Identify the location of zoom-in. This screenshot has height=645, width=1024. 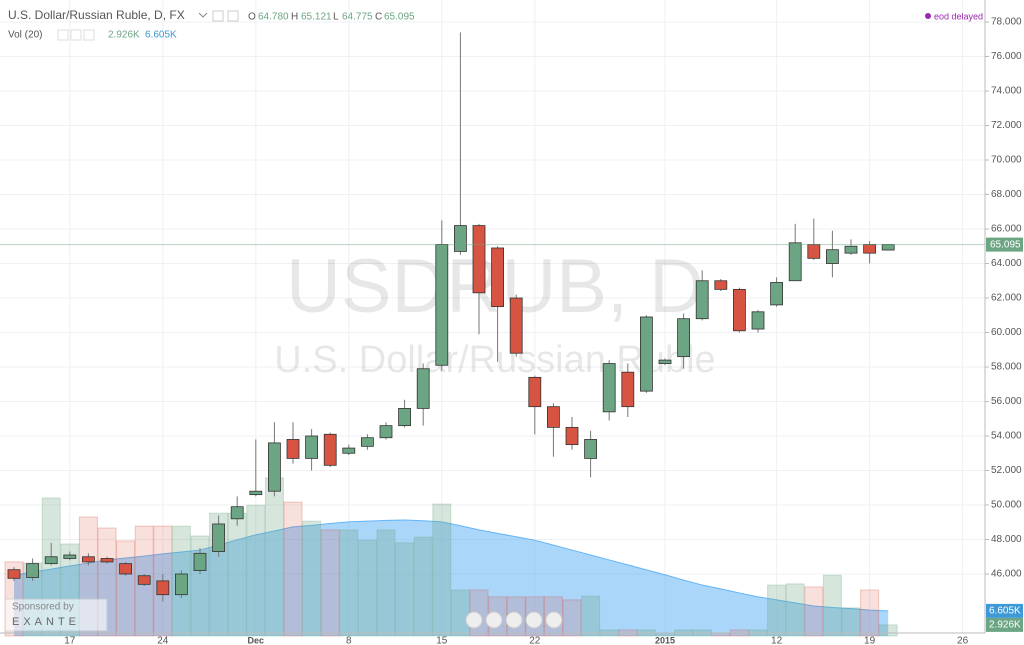
(534, 620).